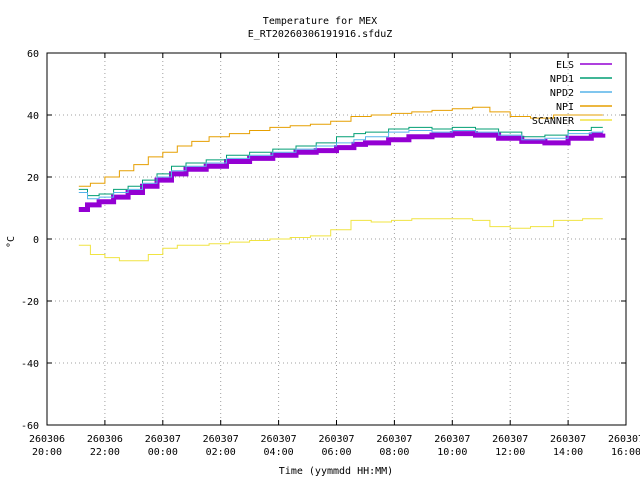  What do you see at coordinates (33, 54) in the screenshot?
I see `y-tick-label: 60` at bounding box center [33, 54].